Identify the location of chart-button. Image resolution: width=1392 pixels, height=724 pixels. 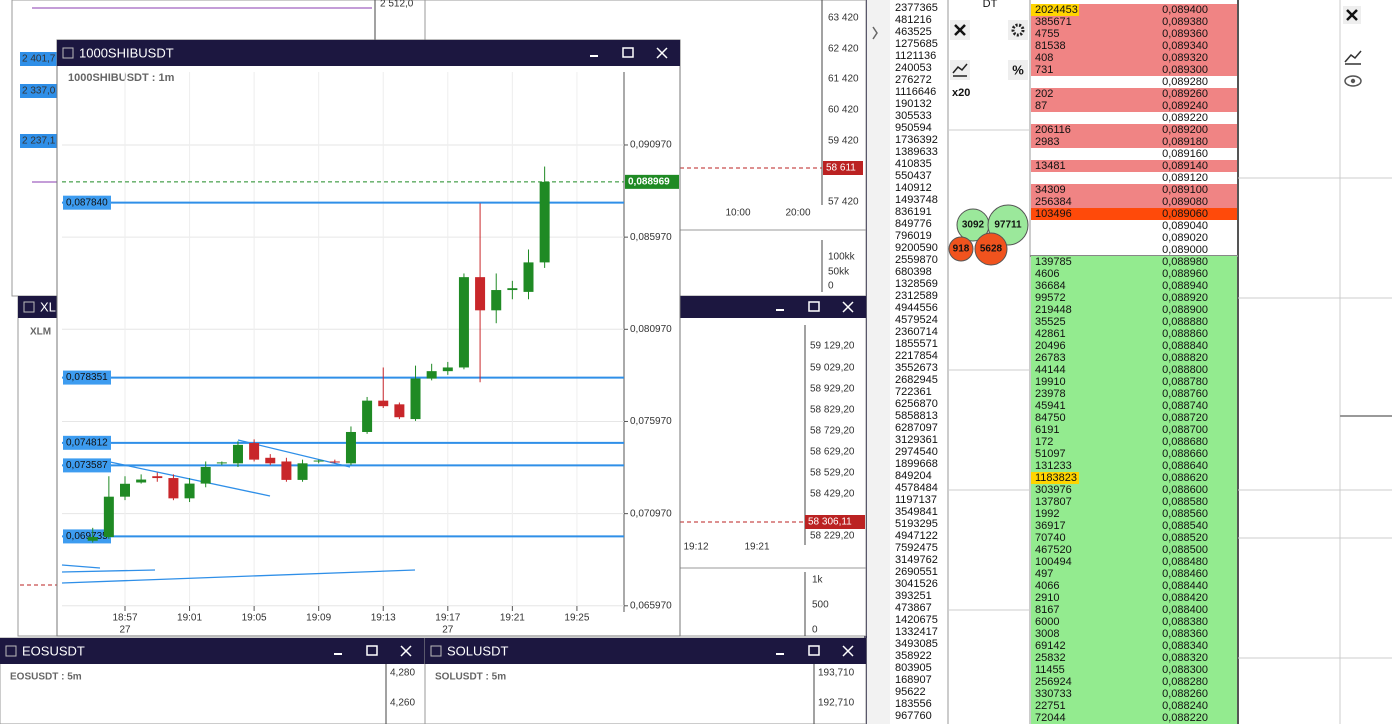
(960, 70).